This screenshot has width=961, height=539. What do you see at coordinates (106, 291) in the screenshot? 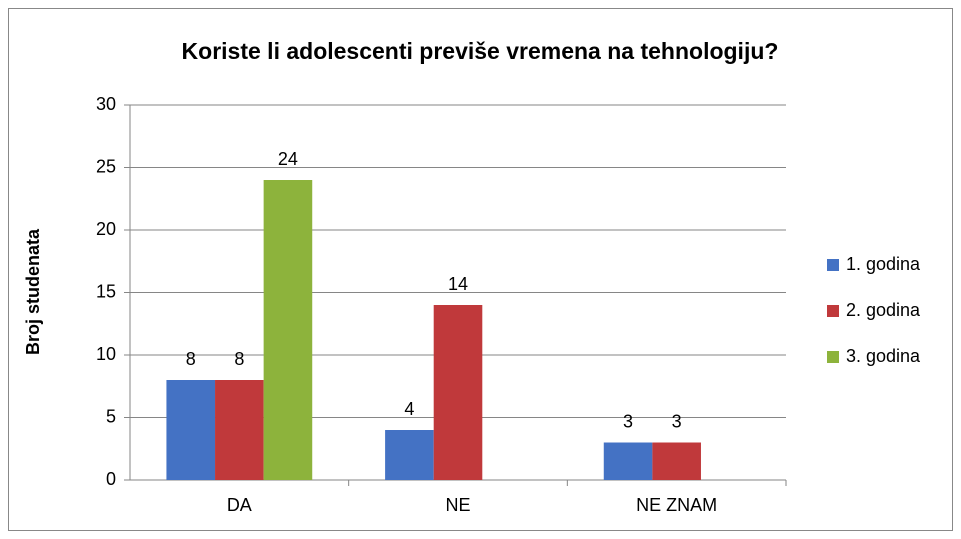
I see `y-tick-label: 15` at bounding box center [106, 291].